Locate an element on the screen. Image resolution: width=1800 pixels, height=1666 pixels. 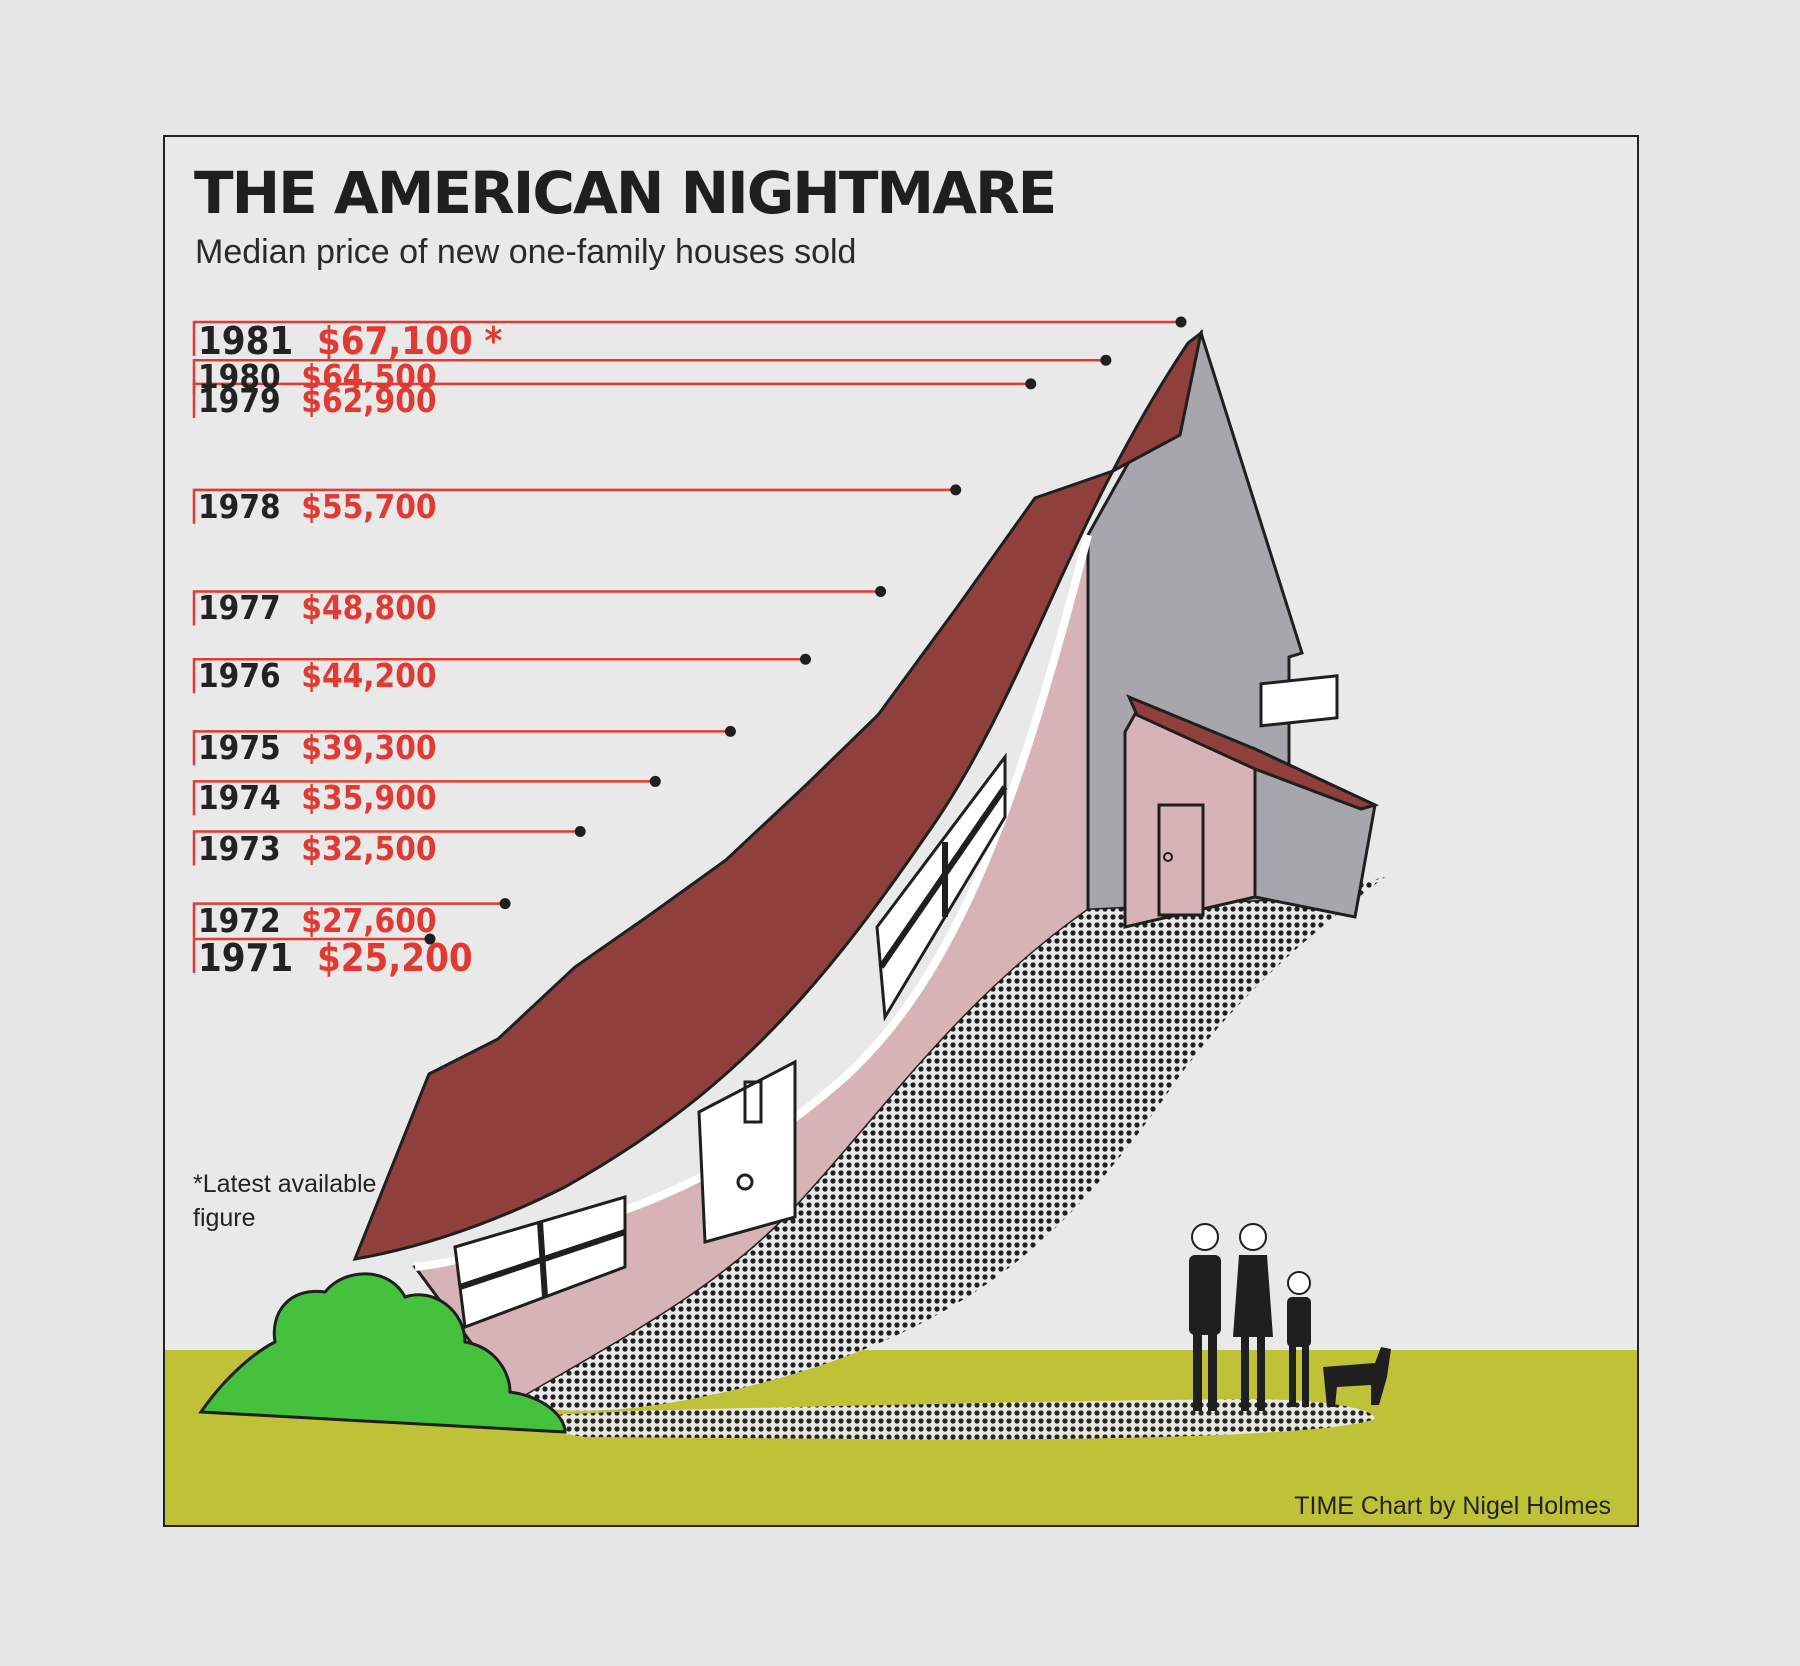
leader-line-1973 is located at coordinates (386, 848).